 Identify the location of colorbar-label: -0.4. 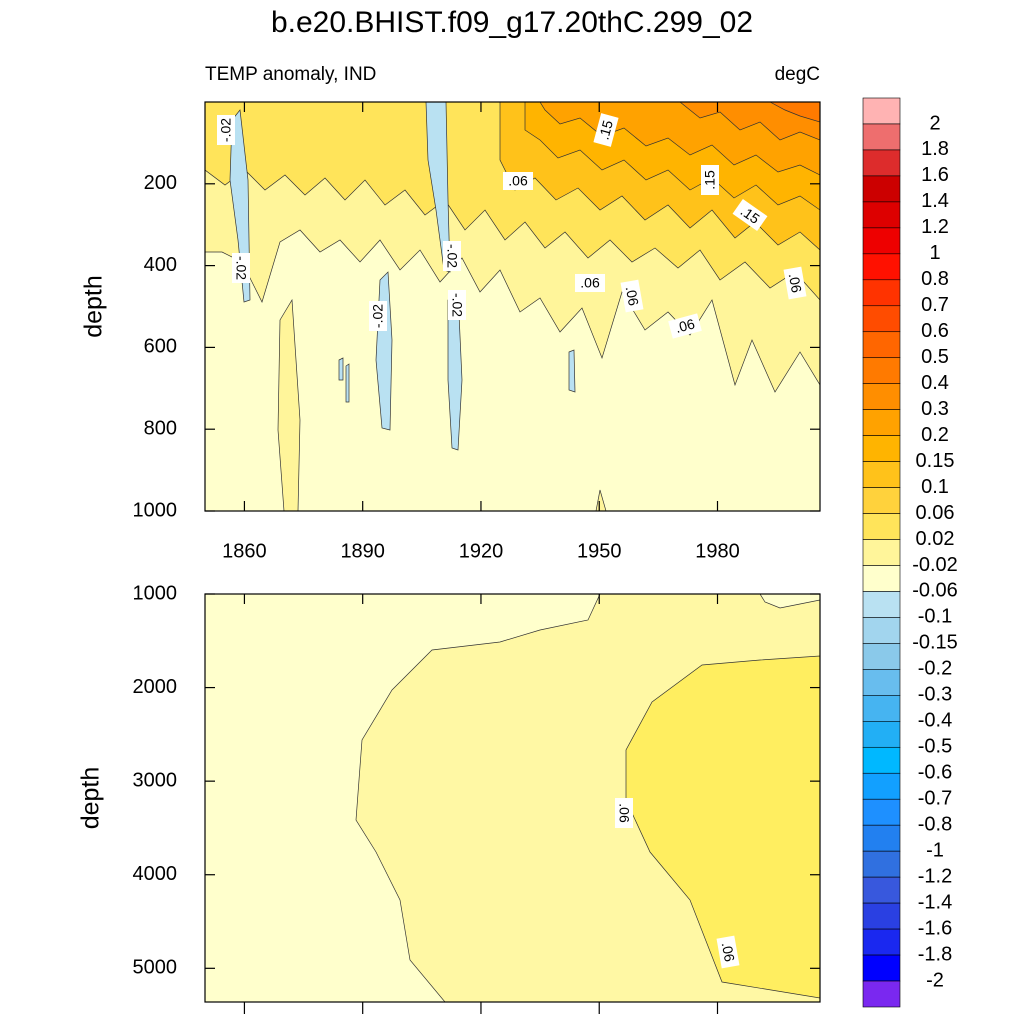
(935, 721).